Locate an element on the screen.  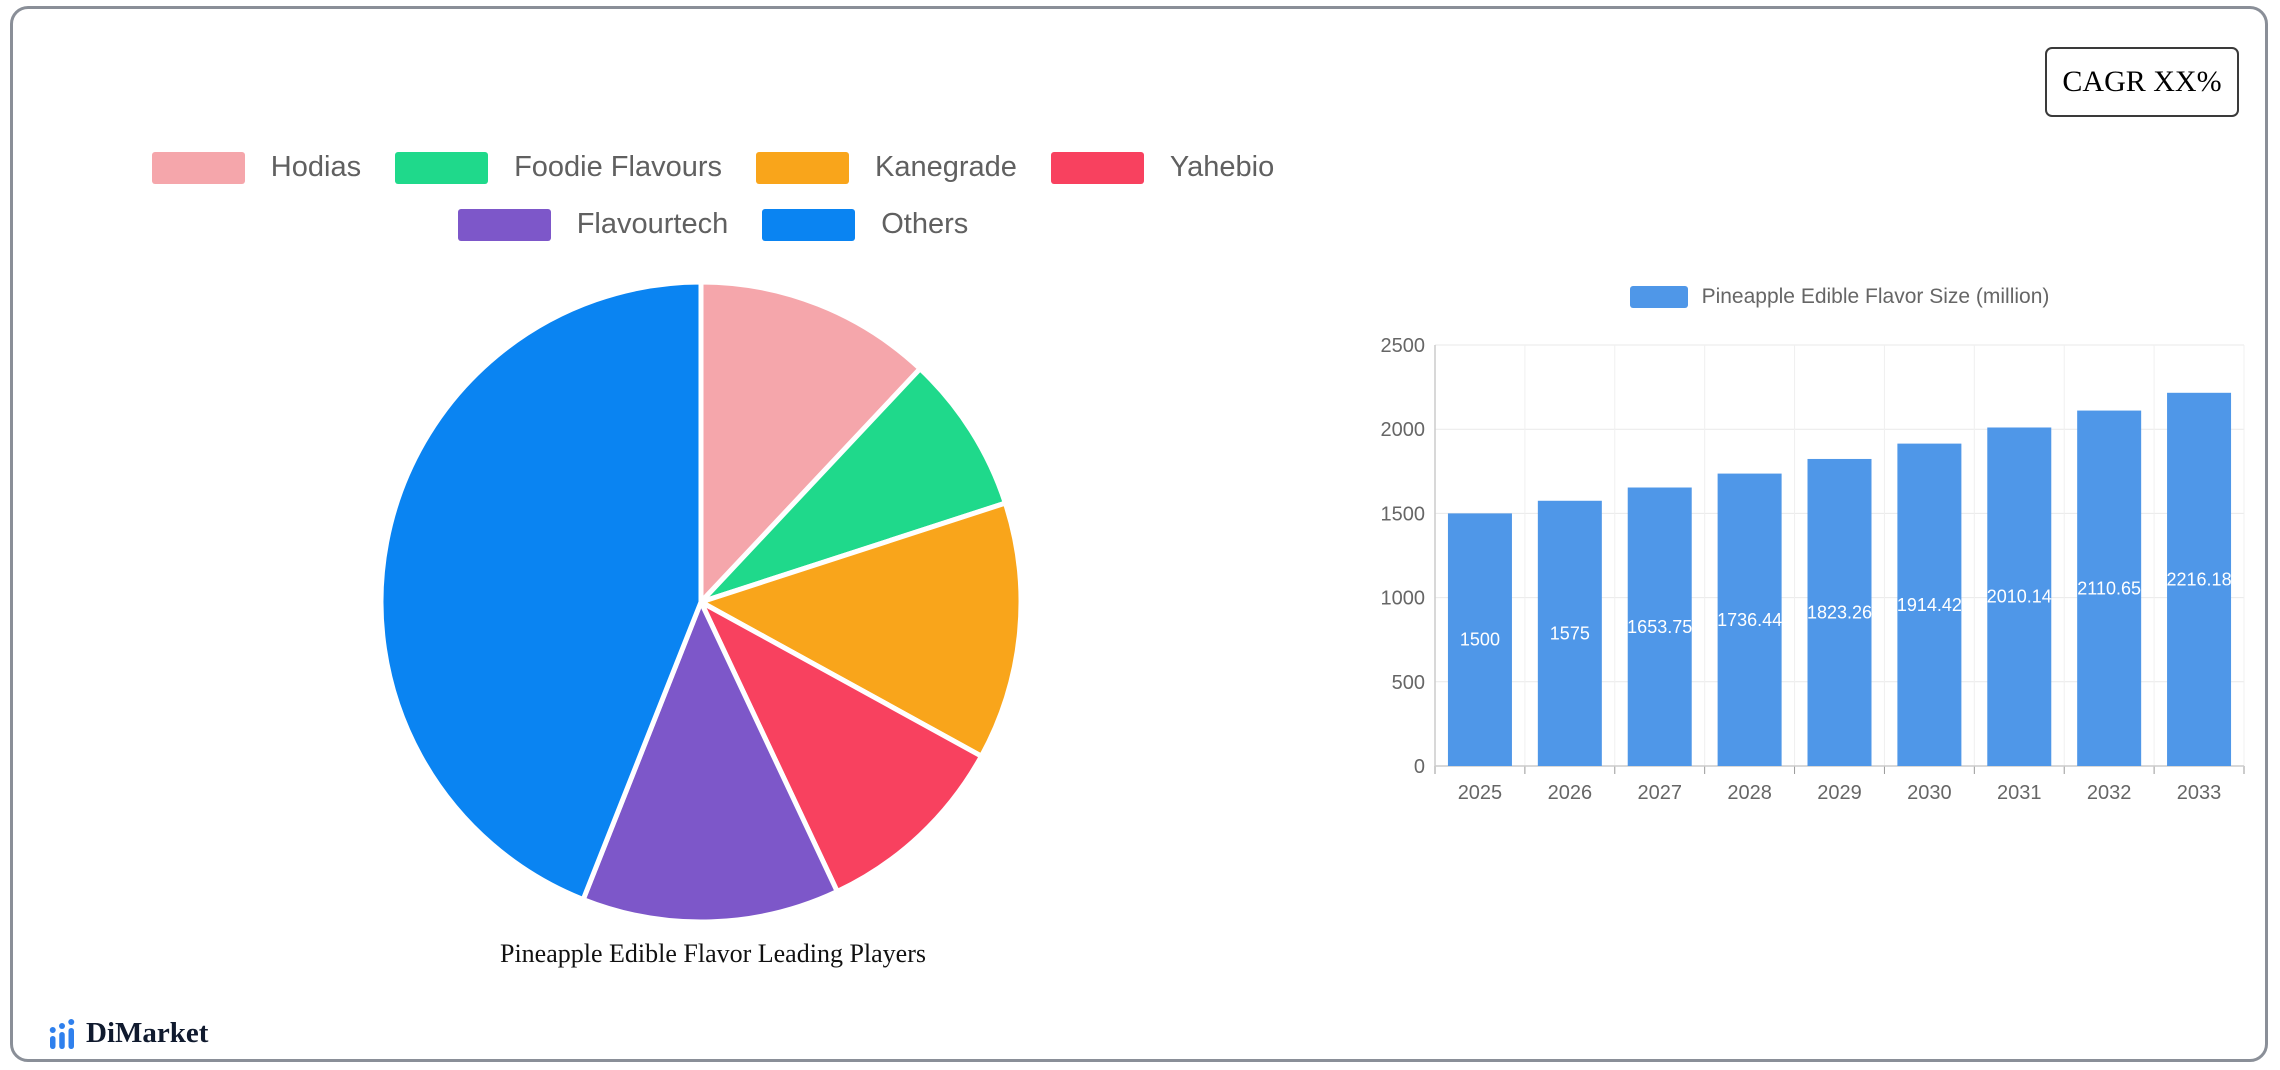
bar-2026 is located at coordinates (1569, 633).